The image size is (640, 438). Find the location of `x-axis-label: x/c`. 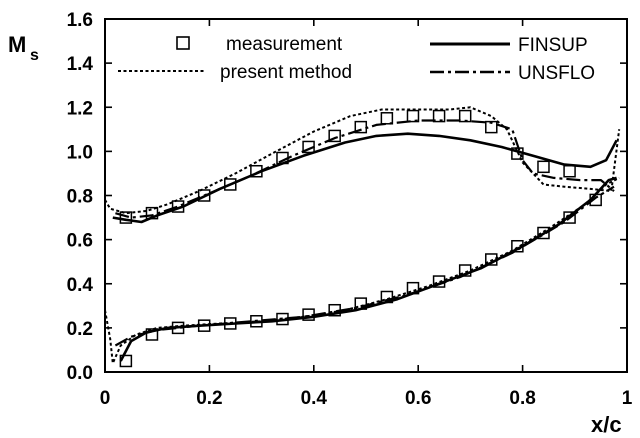

x-axis-label: x/c is located at coordinates (606, 424).